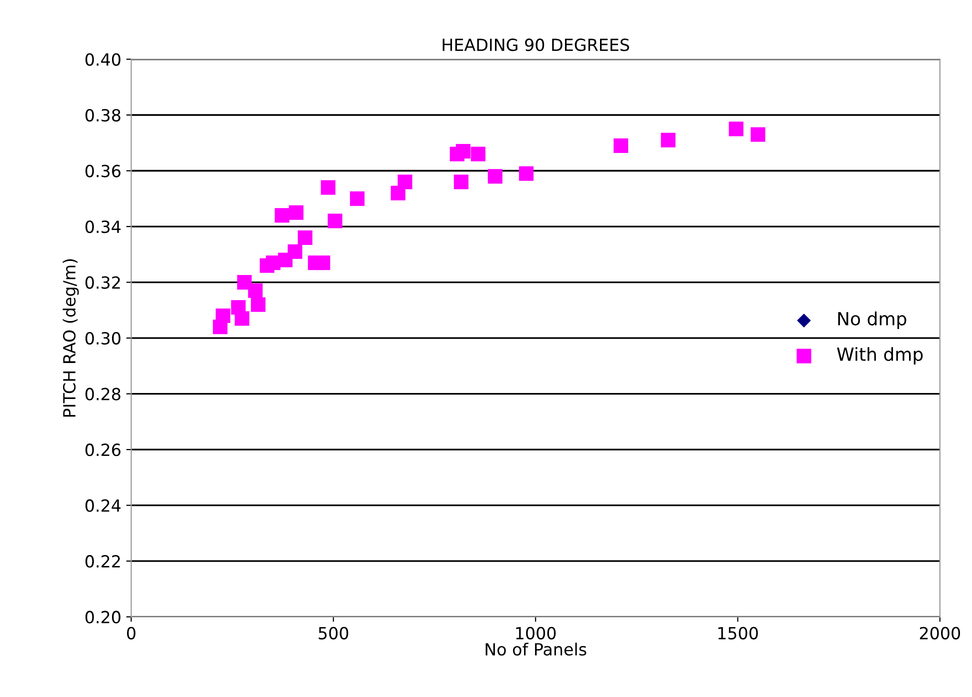  What do you see at coordinates (536, 633) in the screenshot?
I see `x-tick-label: 1000` at bounding box center [536, 633].